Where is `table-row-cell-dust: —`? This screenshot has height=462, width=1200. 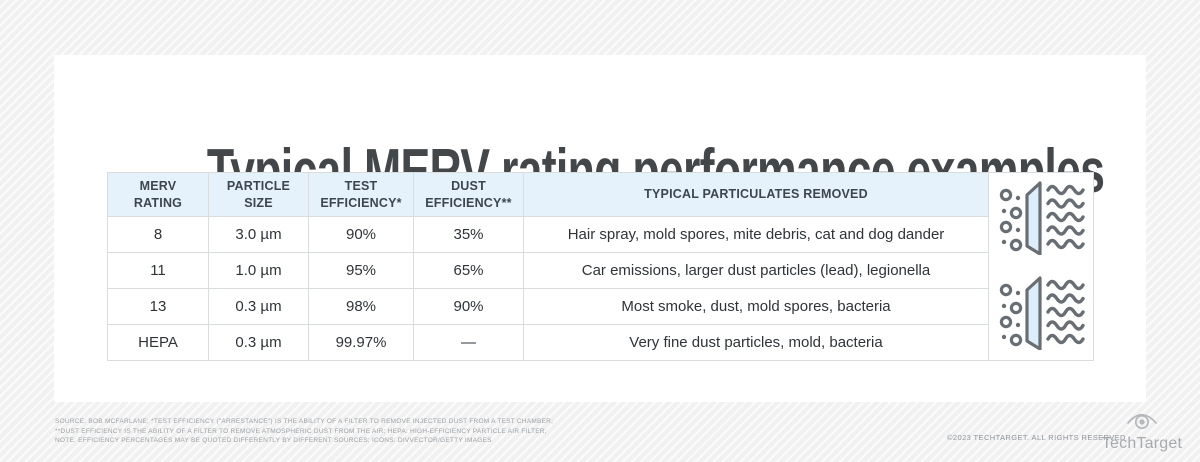
table-row-cell-dust: — is located at coordinates (469, 343).